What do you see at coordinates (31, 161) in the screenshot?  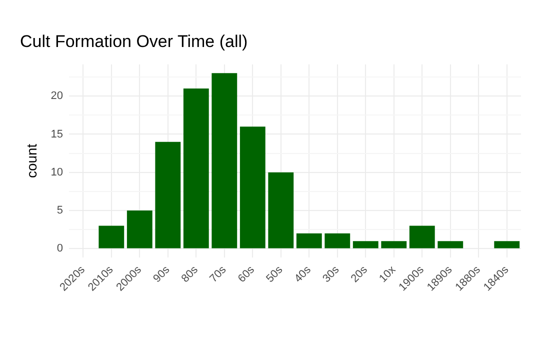 I see `y-axis-title: count` at bounding box center [31, 161].